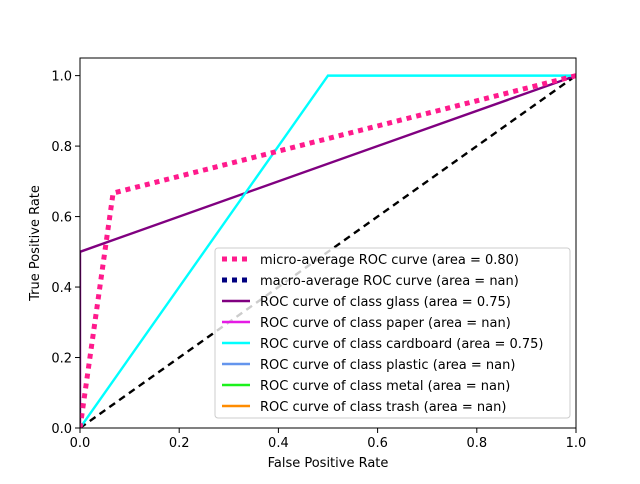 The height and width of the screenshot is (484, 640). I want to click on y-tick-label: 0.0, so click(61, 429).